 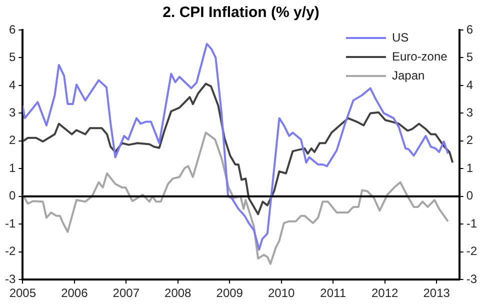 I want to click on y2-tick-label: -2, so click(x=472, y=251).